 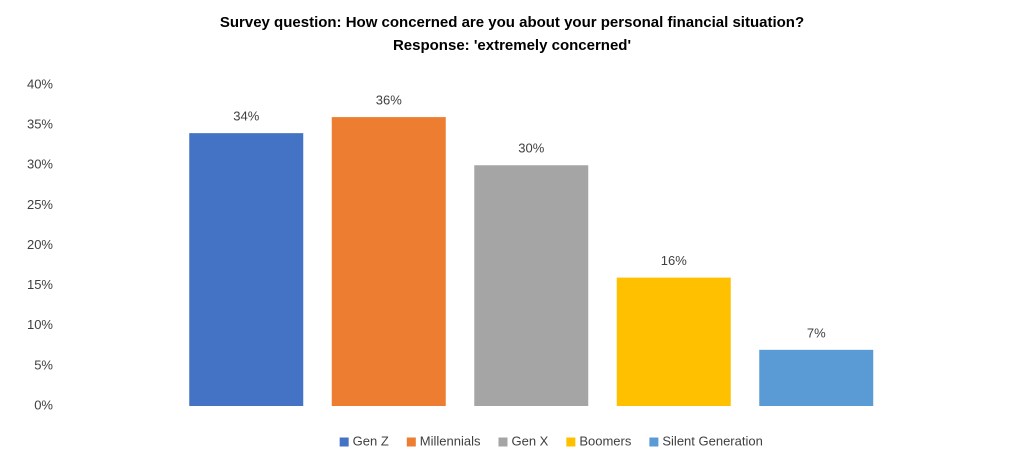 What do you see at coordinates (389, 100) in the screenshot?
I see `data-label: 36%` at bounding box center [389, 100].